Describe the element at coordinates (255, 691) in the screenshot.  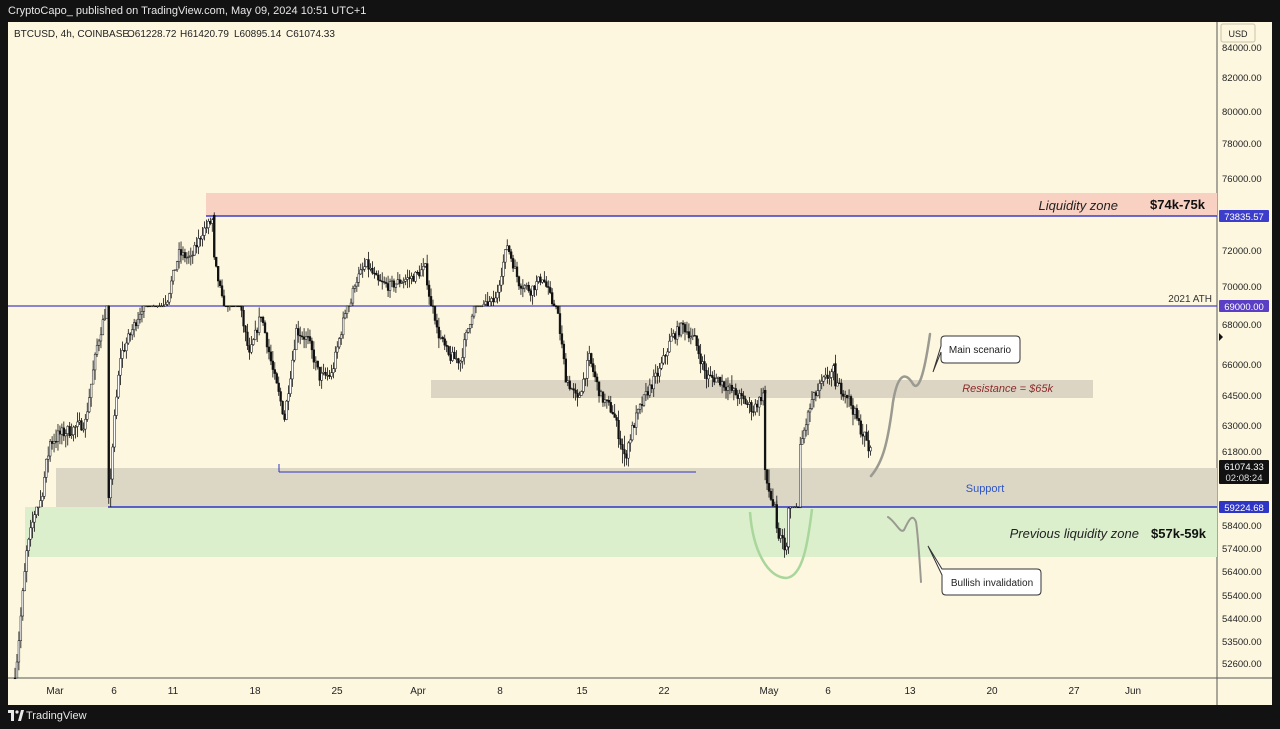
I see `time-tick: 18` at that location.